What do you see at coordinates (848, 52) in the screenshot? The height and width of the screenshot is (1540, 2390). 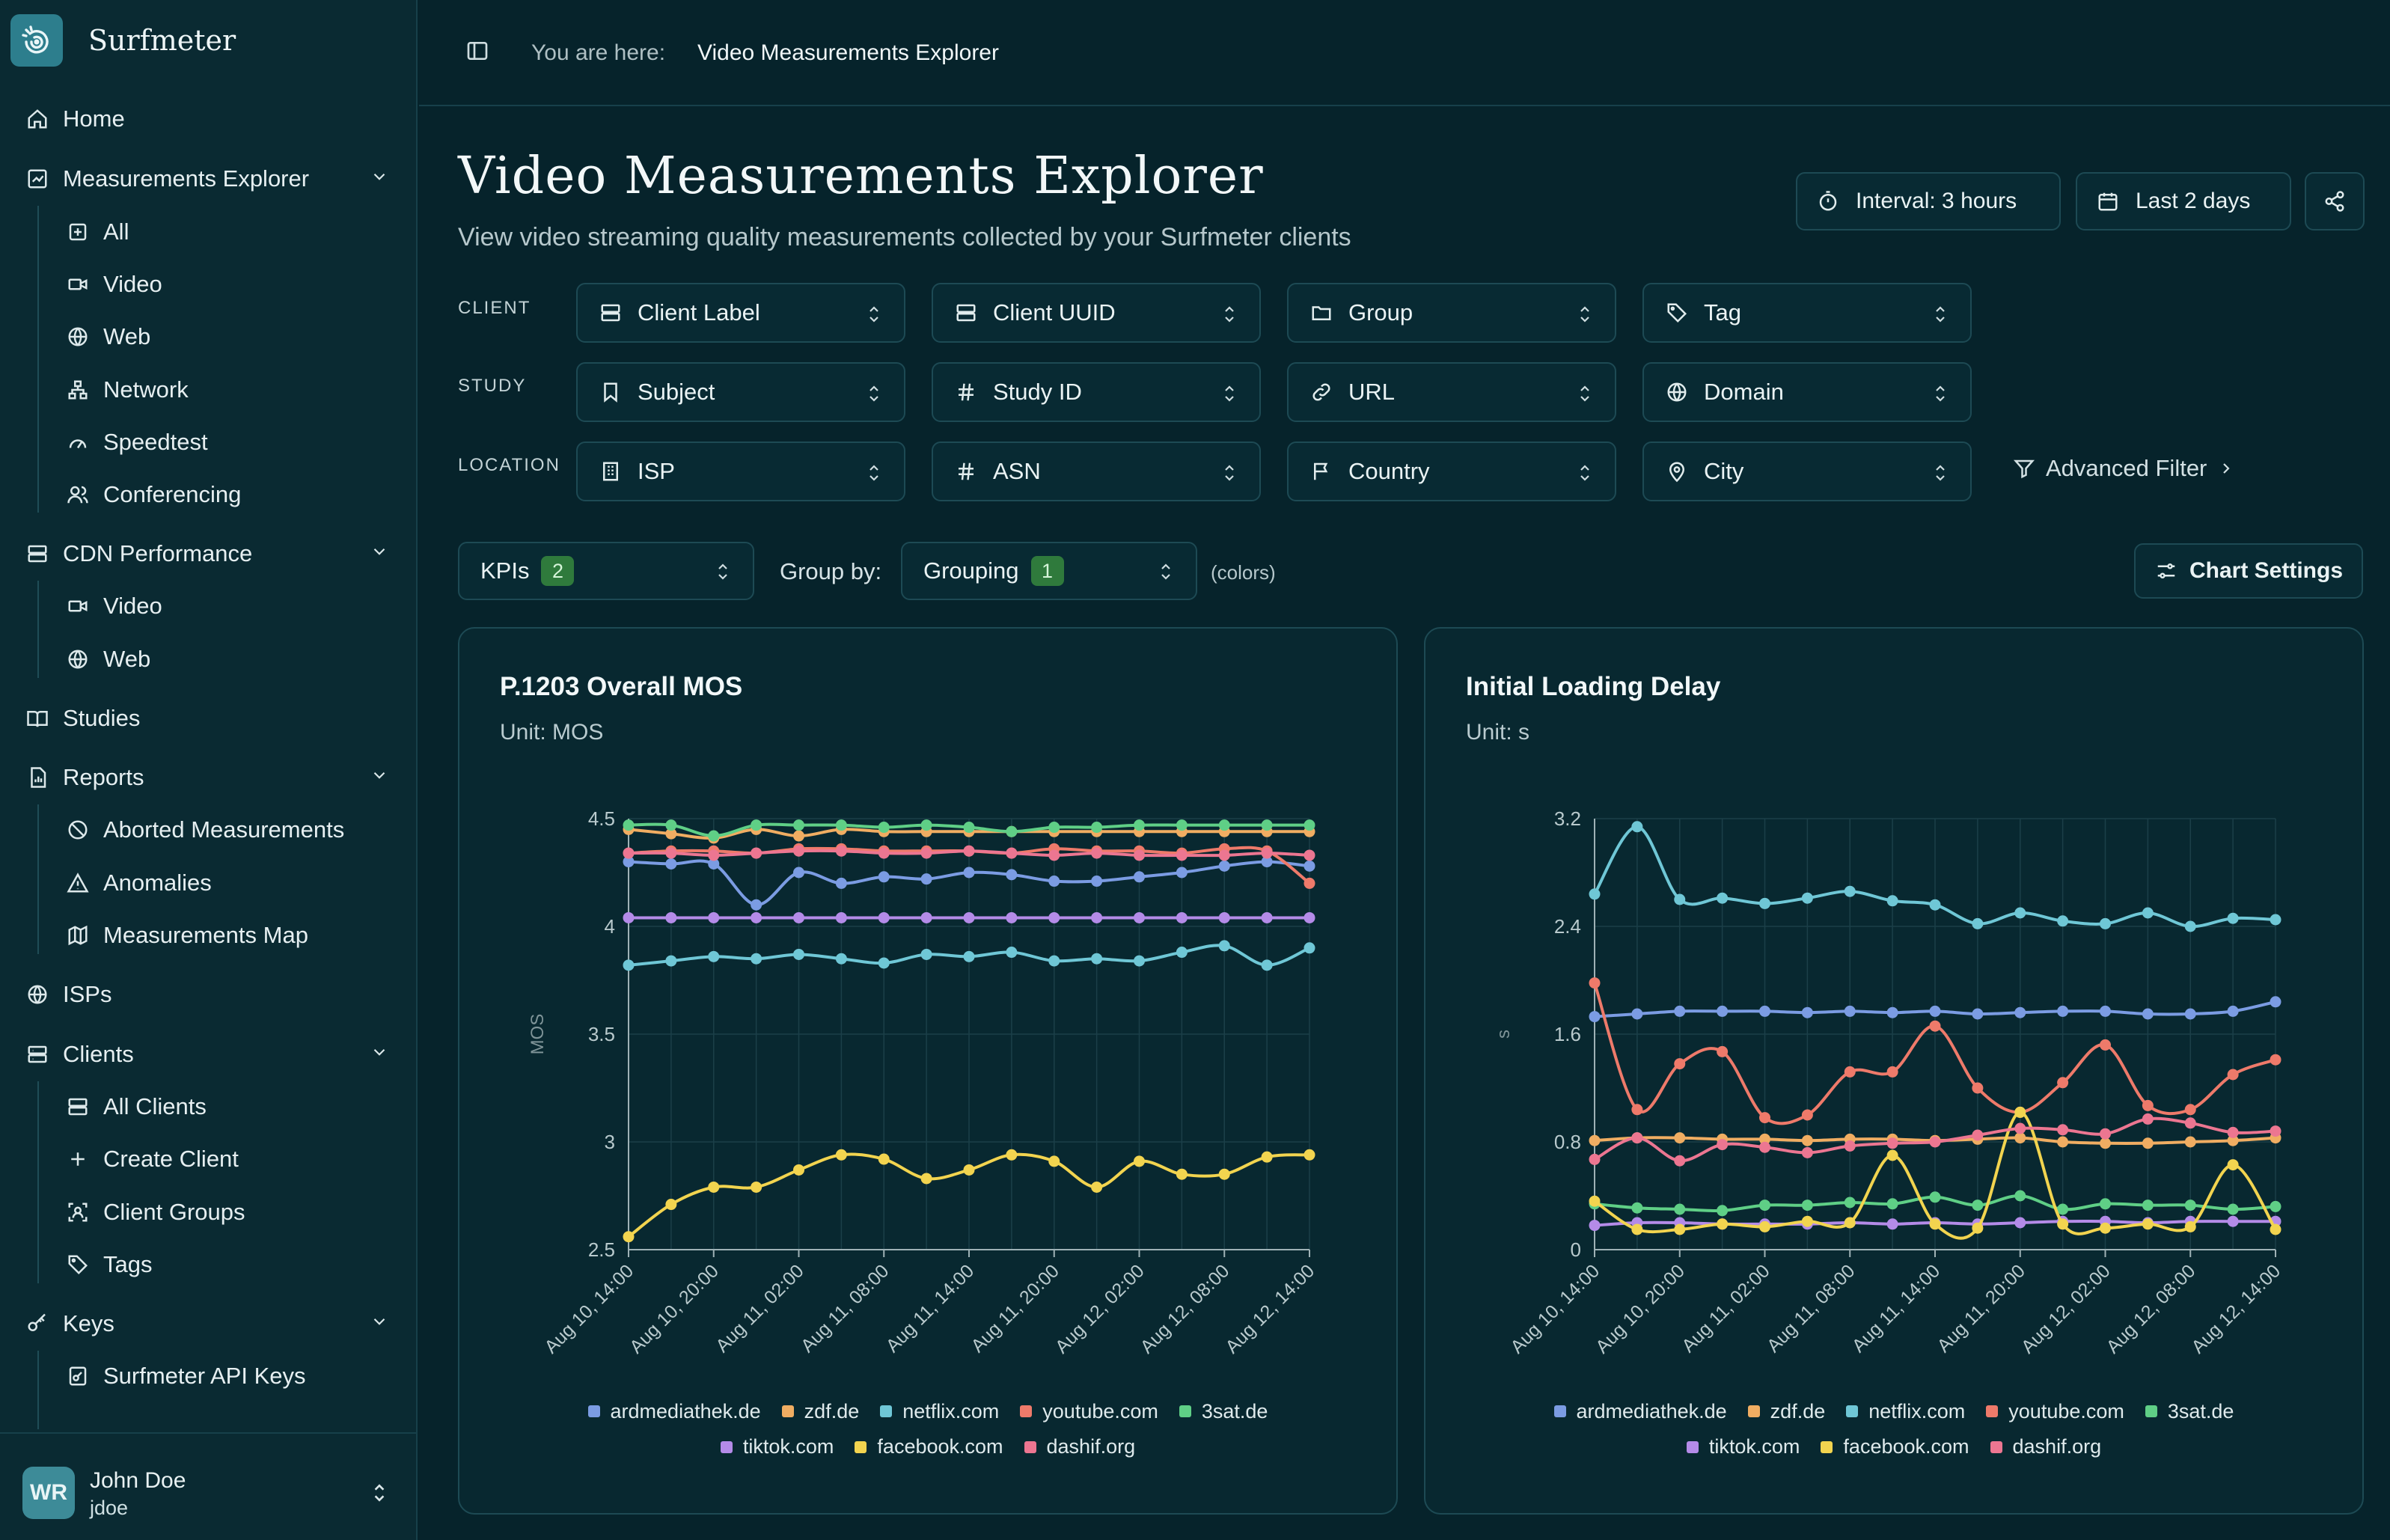 I see `breadcrumb: Video Measurements Explorer` at bounding box center [848, 52].